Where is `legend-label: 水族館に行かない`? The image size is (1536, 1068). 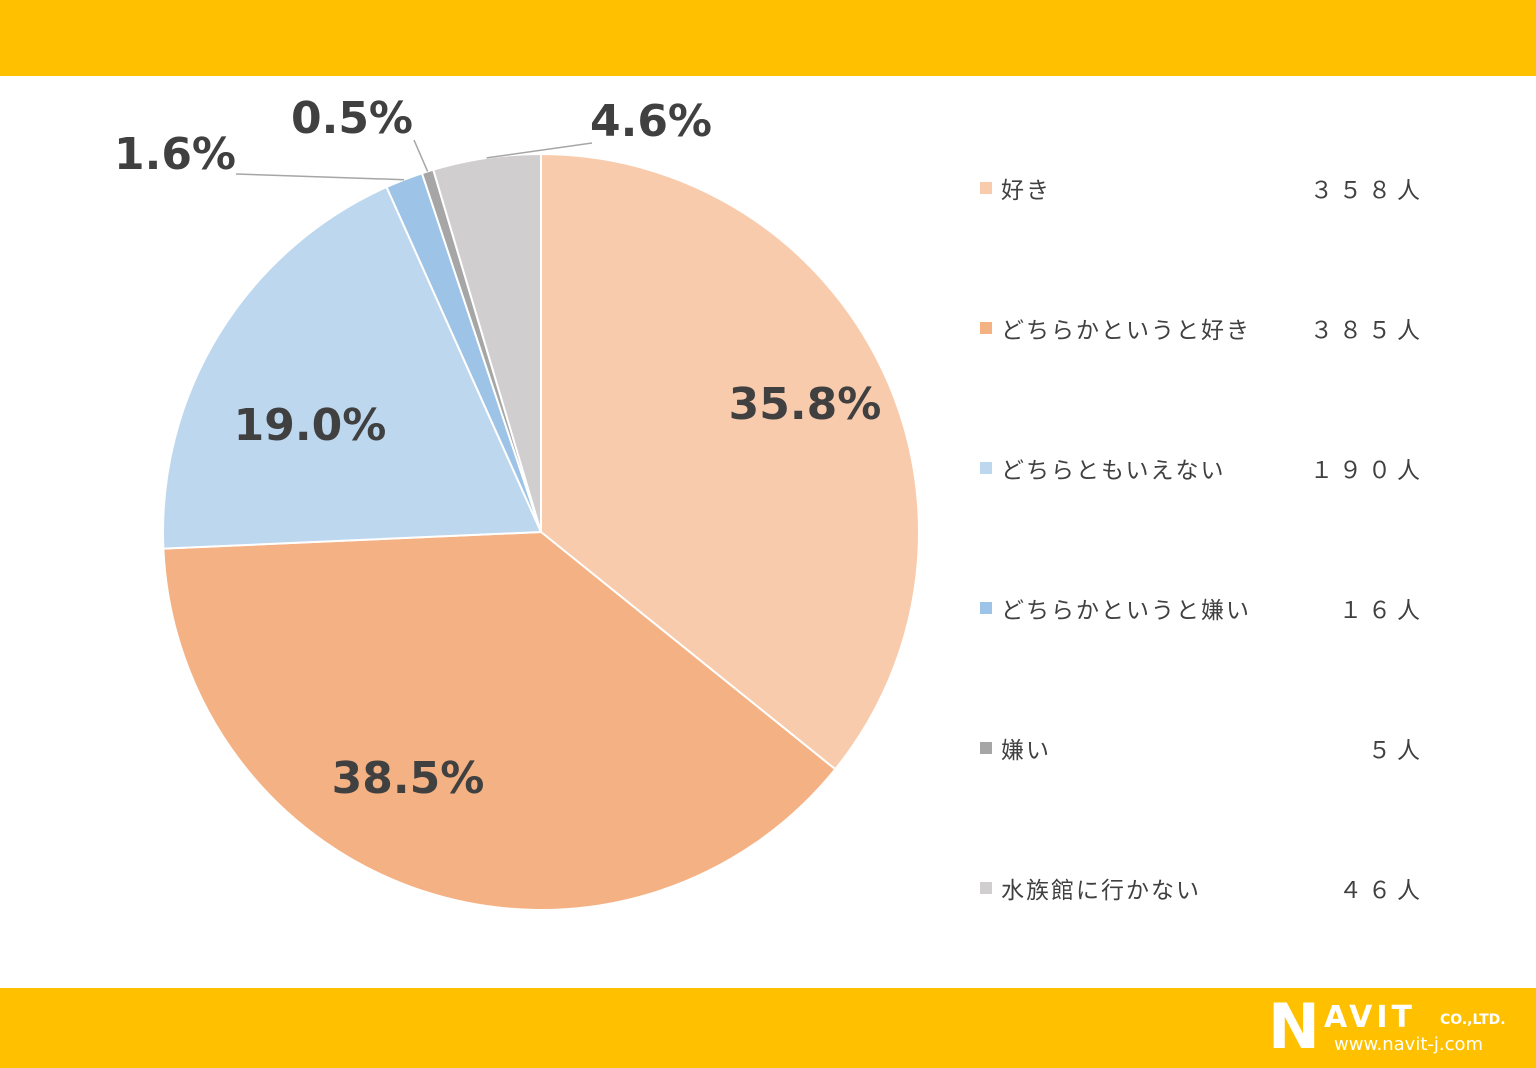
legend-label: 水族館に行かない is located at coordinates (1101, 891).